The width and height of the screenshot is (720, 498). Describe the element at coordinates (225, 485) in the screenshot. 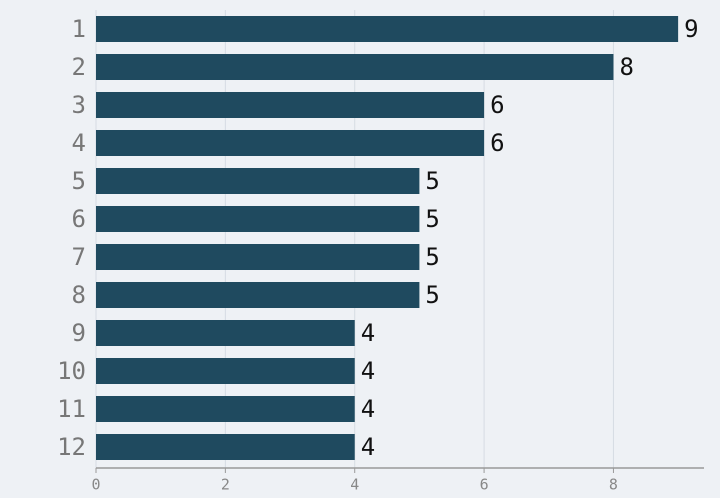

I see `x-tick-label: 2` at that location.